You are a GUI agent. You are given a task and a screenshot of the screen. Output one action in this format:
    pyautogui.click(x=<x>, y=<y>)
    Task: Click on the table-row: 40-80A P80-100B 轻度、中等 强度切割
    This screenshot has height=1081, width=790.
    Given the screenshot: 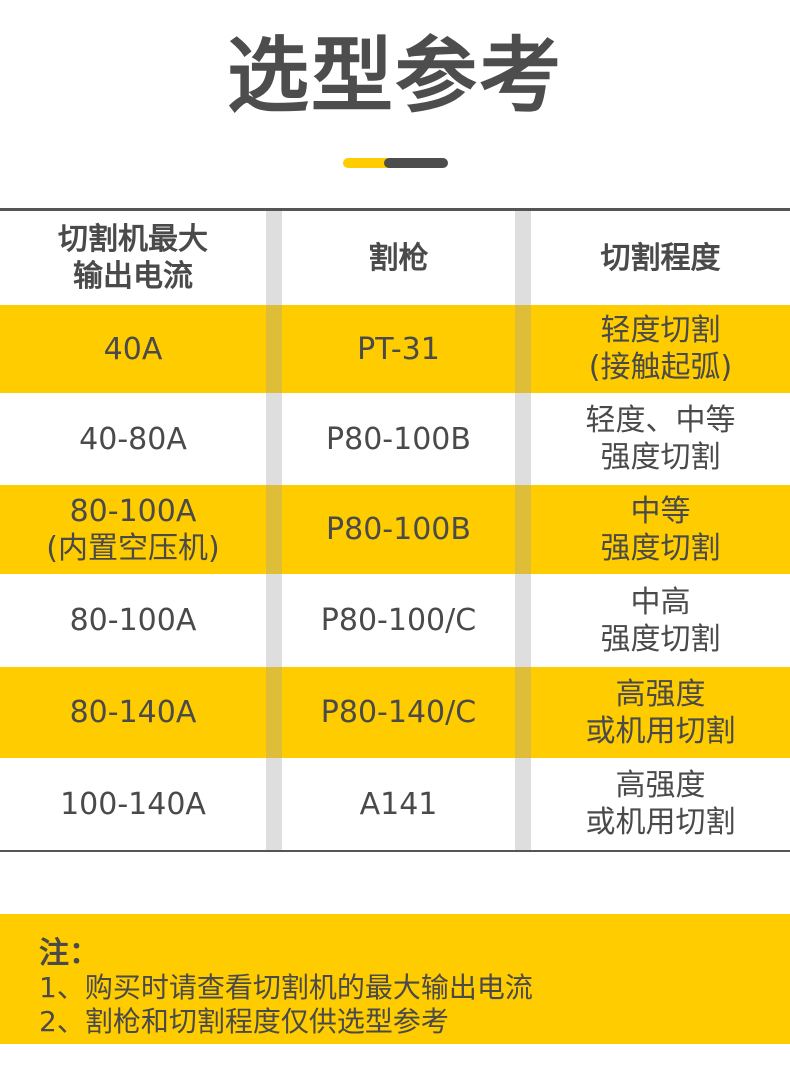 What is the action you would take?
    pyautogui.click(x=395, y=439)
    